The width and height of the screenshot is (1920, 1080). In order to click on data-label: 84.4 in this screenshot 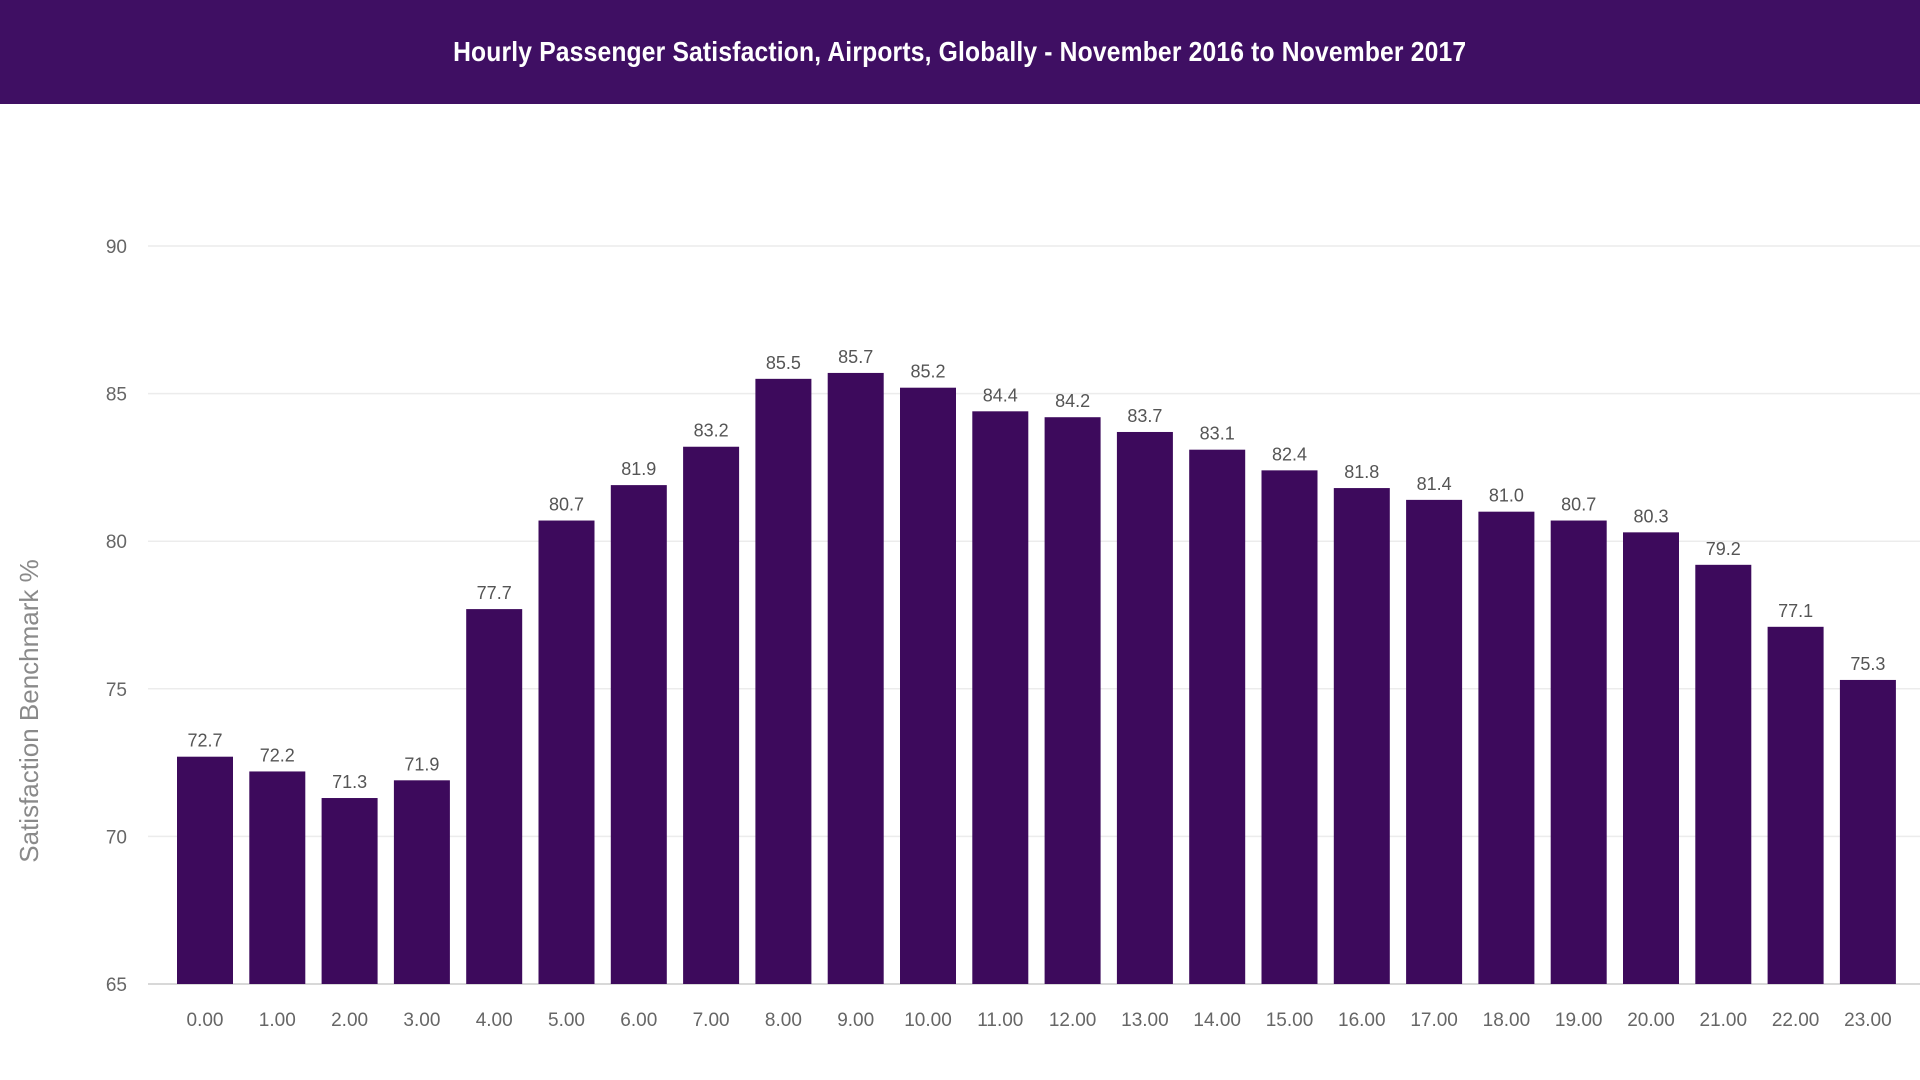, I will do `click(1000, 395)`.